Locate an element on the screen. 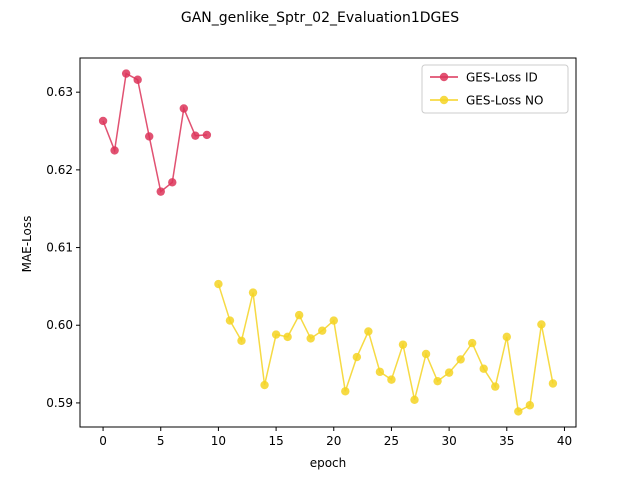 The image size is (640, 480). x-axis-label: epoch is located at coordinates (328, 463).